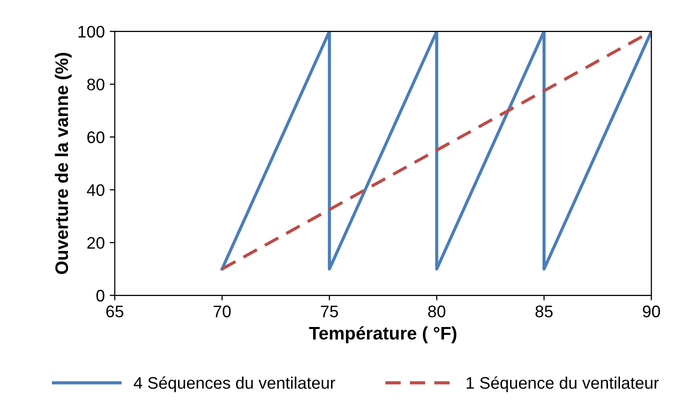 The height and width of the screenshot is (419, 675). Describe the element at coordinates (222, 312) in the screenshot. I see `x-tick-label: 70` at that location.